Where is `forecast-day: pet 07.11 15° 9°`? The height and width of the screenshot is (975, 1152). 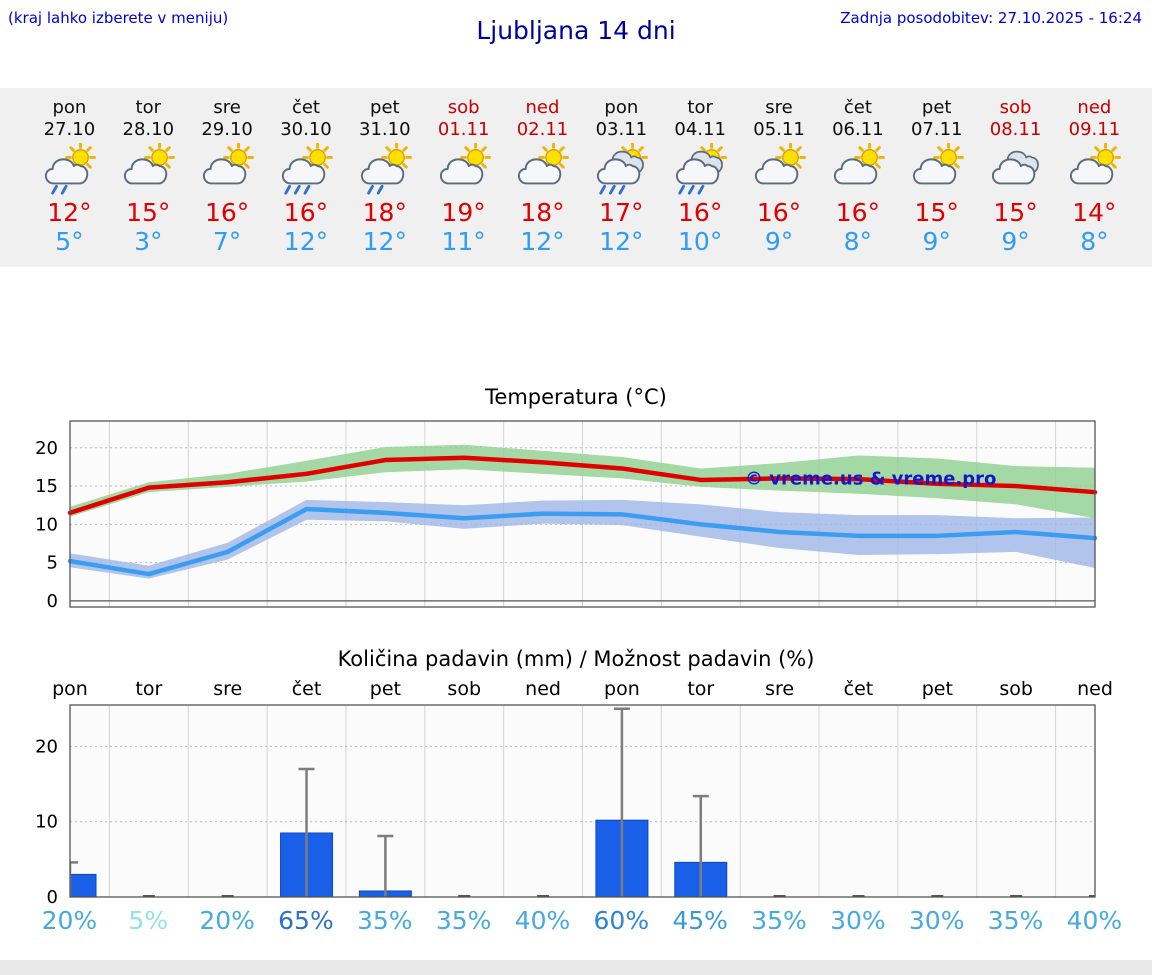 forecast-day: pet 07.11 15° 9° is located at coordinates (936, 177).